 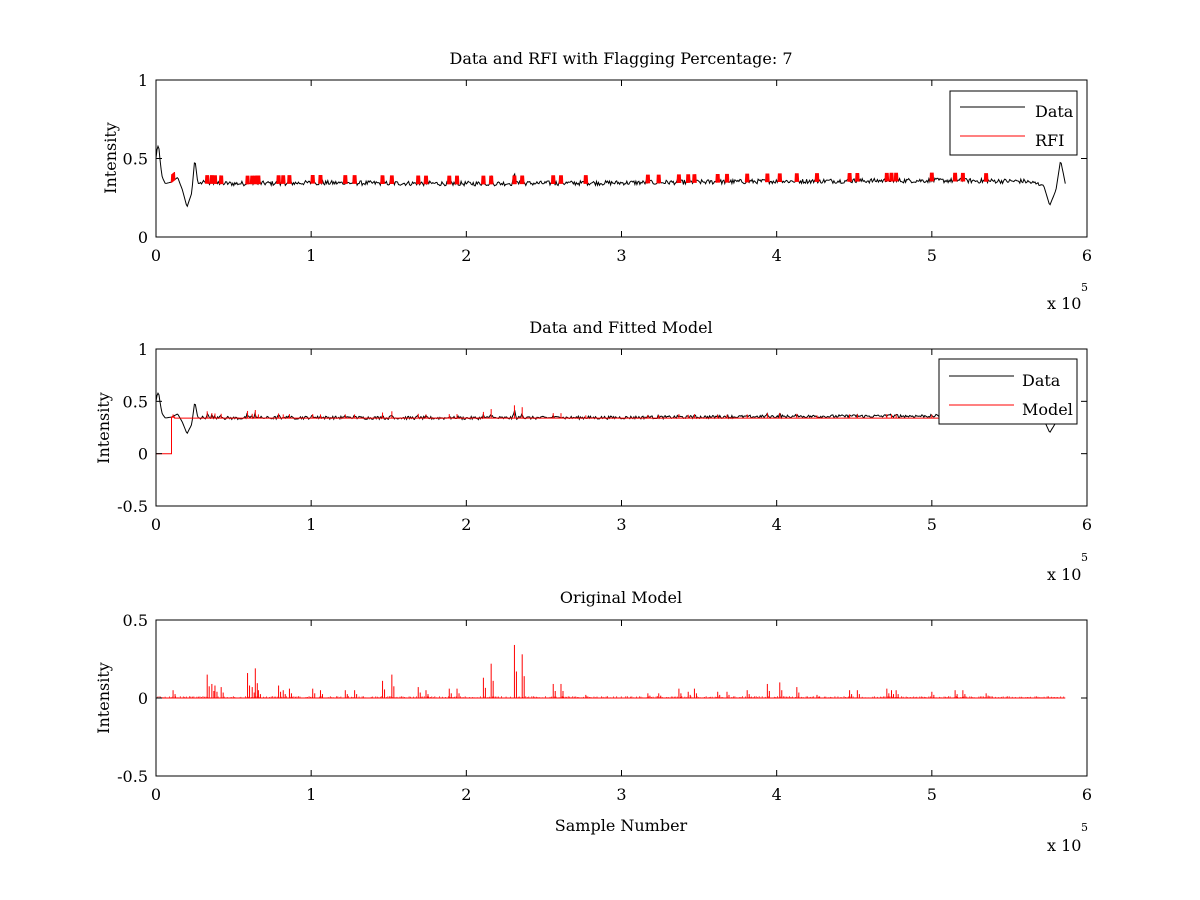 What do you see at coordinates (1084, 827) in the screenshot?
I see `panel-3-x-exponent-power: 5` at bounding box center [1084, 827].